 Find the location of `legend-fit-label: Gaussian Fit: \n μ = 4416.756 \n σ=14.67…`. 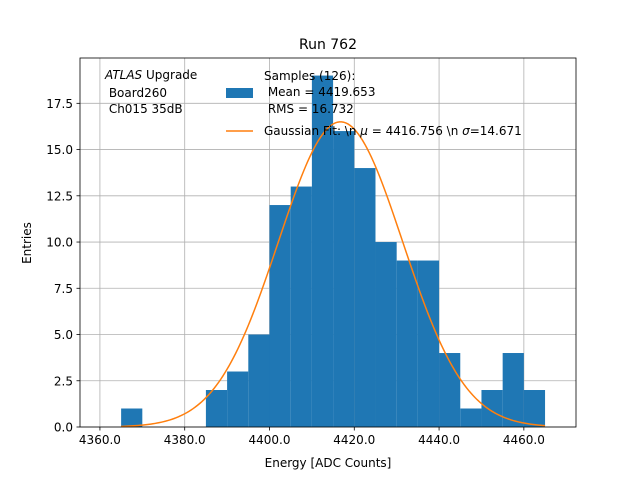

legend-fit-label: Gaussian Fit: \n μ = 4416.756 \n σ=14.67… is located at coordinates (393, 131).